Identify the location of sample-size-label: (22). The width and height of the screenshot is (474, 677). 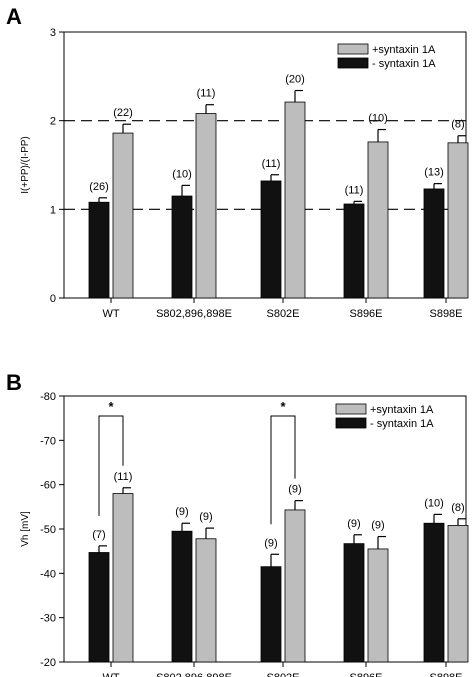
(123, 113).